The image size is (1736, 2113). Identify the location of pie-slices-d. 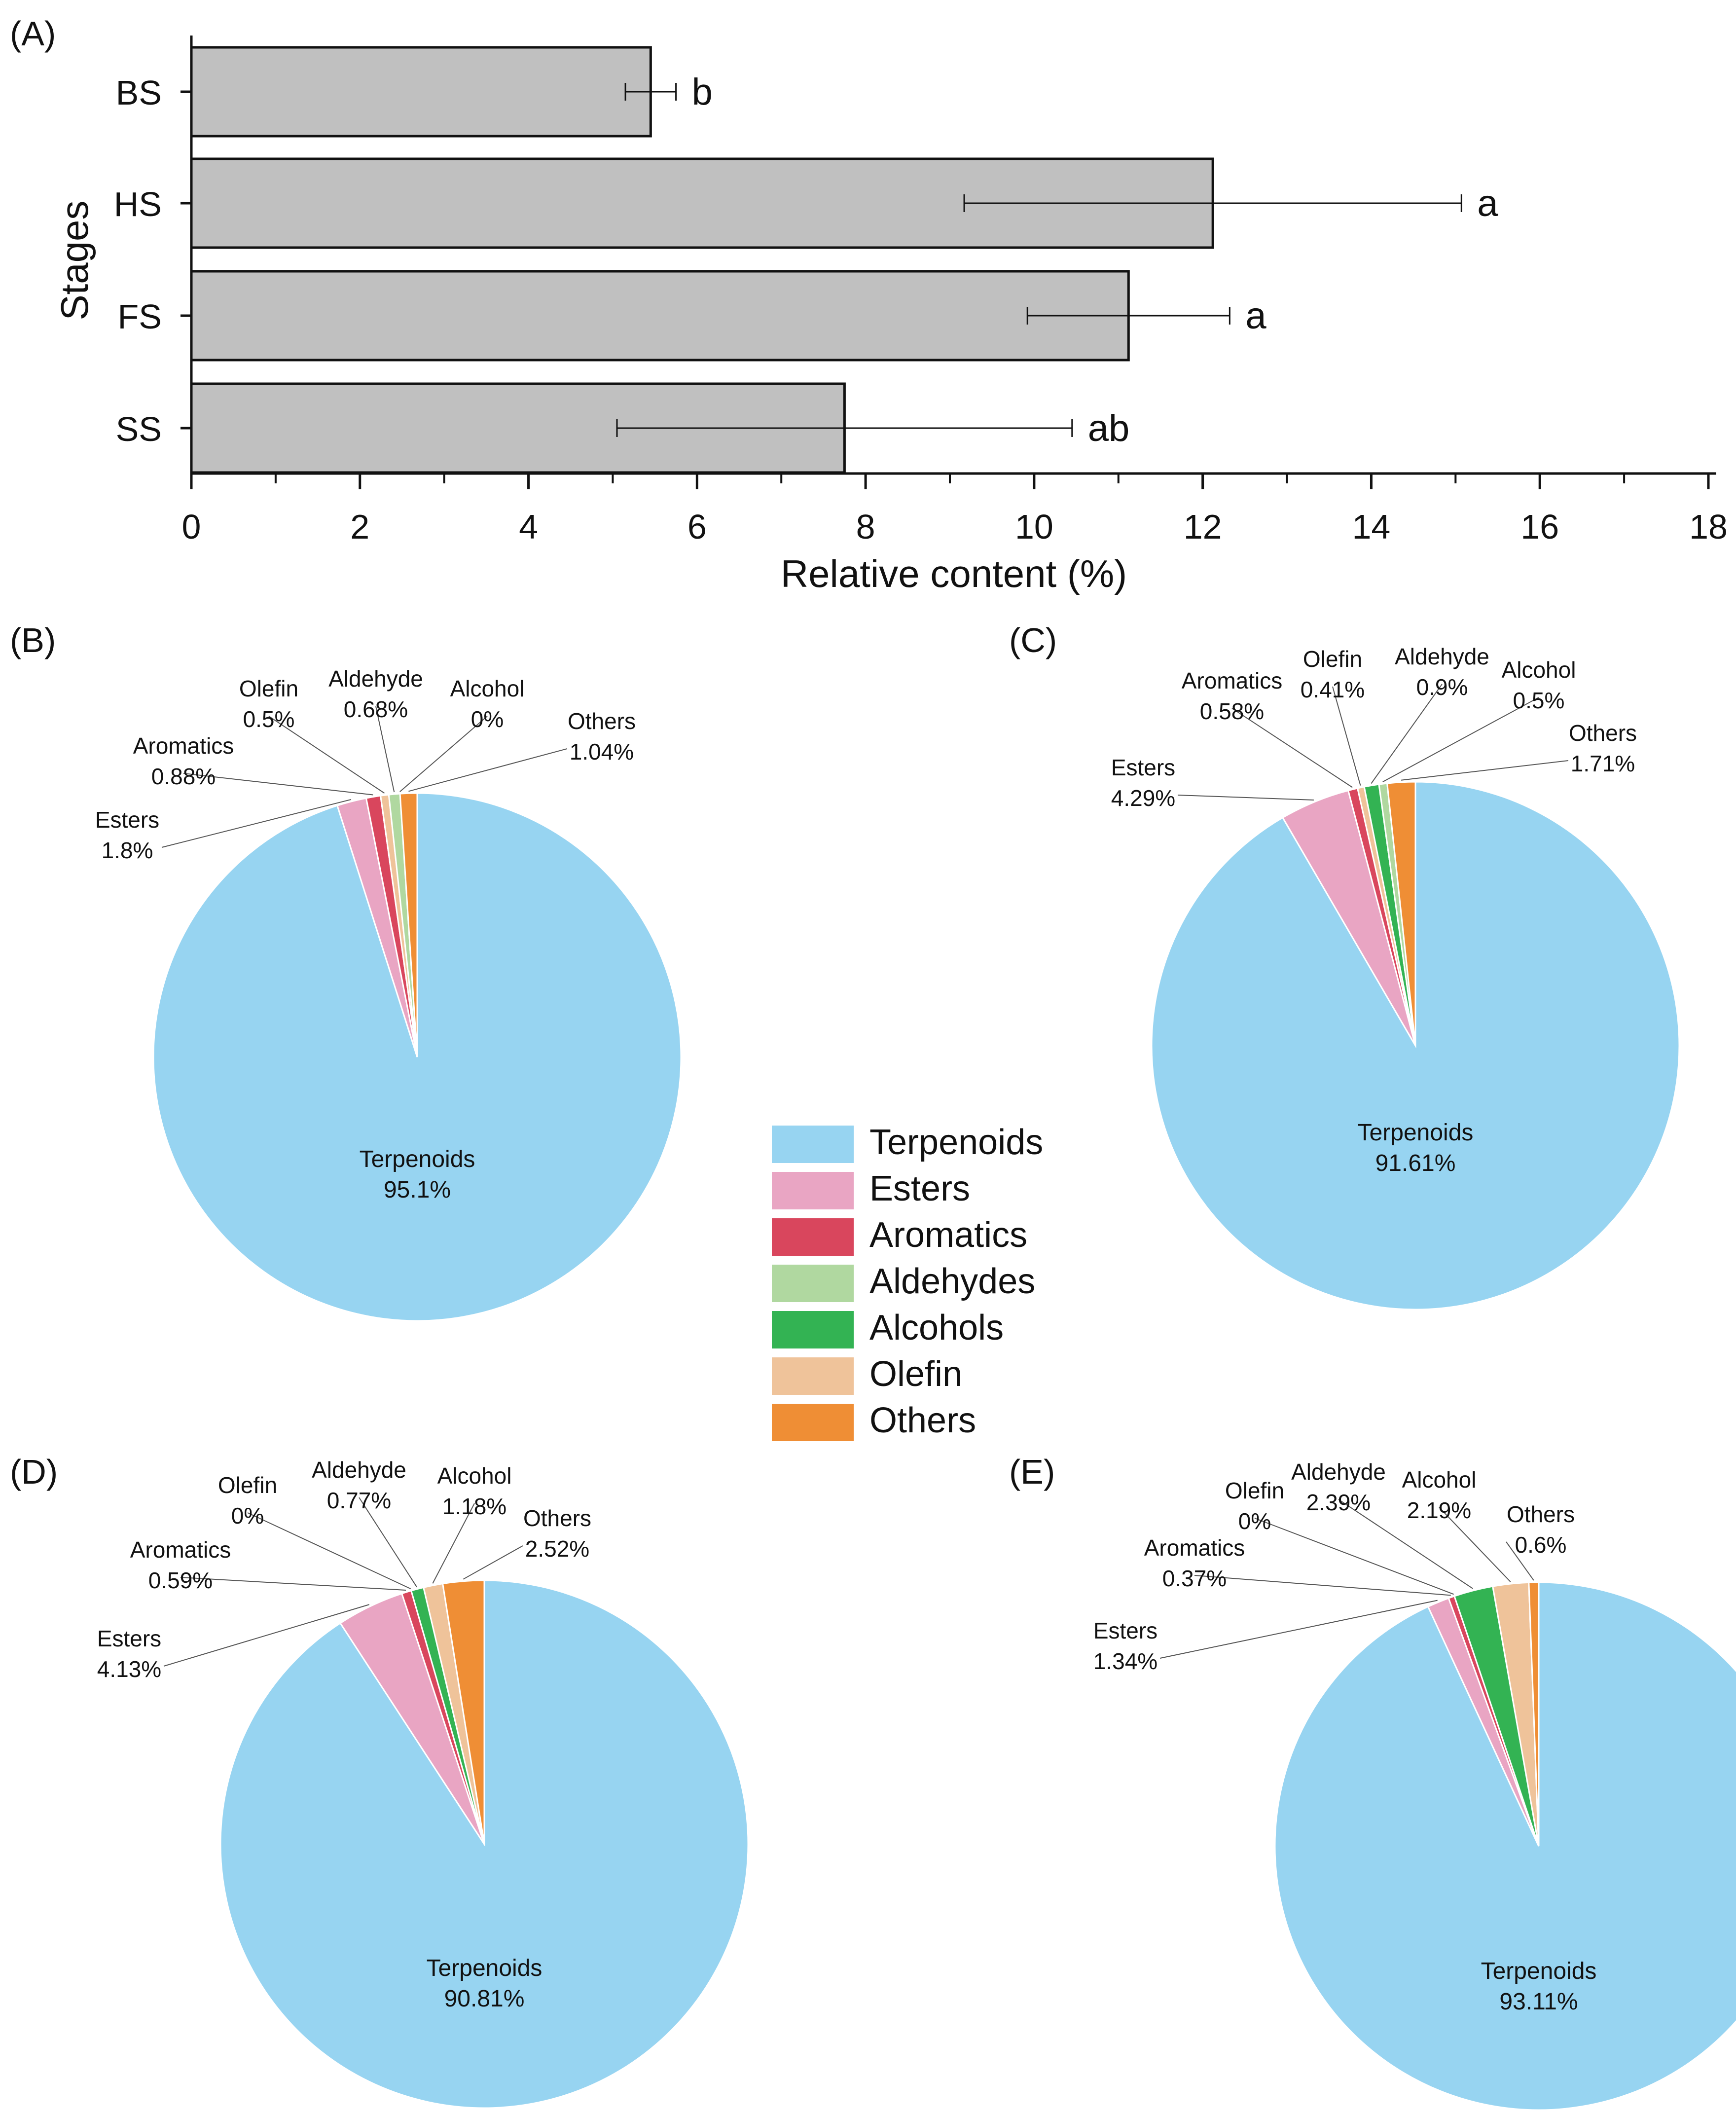
(484, 1844).